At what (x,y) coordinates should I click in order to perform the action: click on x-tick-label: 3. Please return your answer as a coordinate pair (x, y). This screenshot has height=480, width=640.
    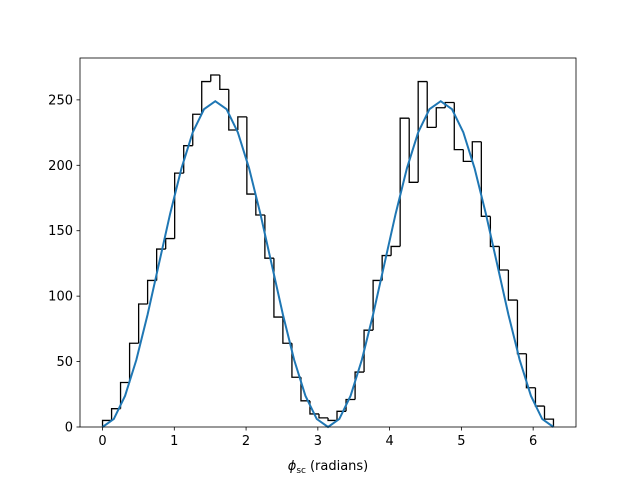
    Looking at the image, I should click on (318, 441).